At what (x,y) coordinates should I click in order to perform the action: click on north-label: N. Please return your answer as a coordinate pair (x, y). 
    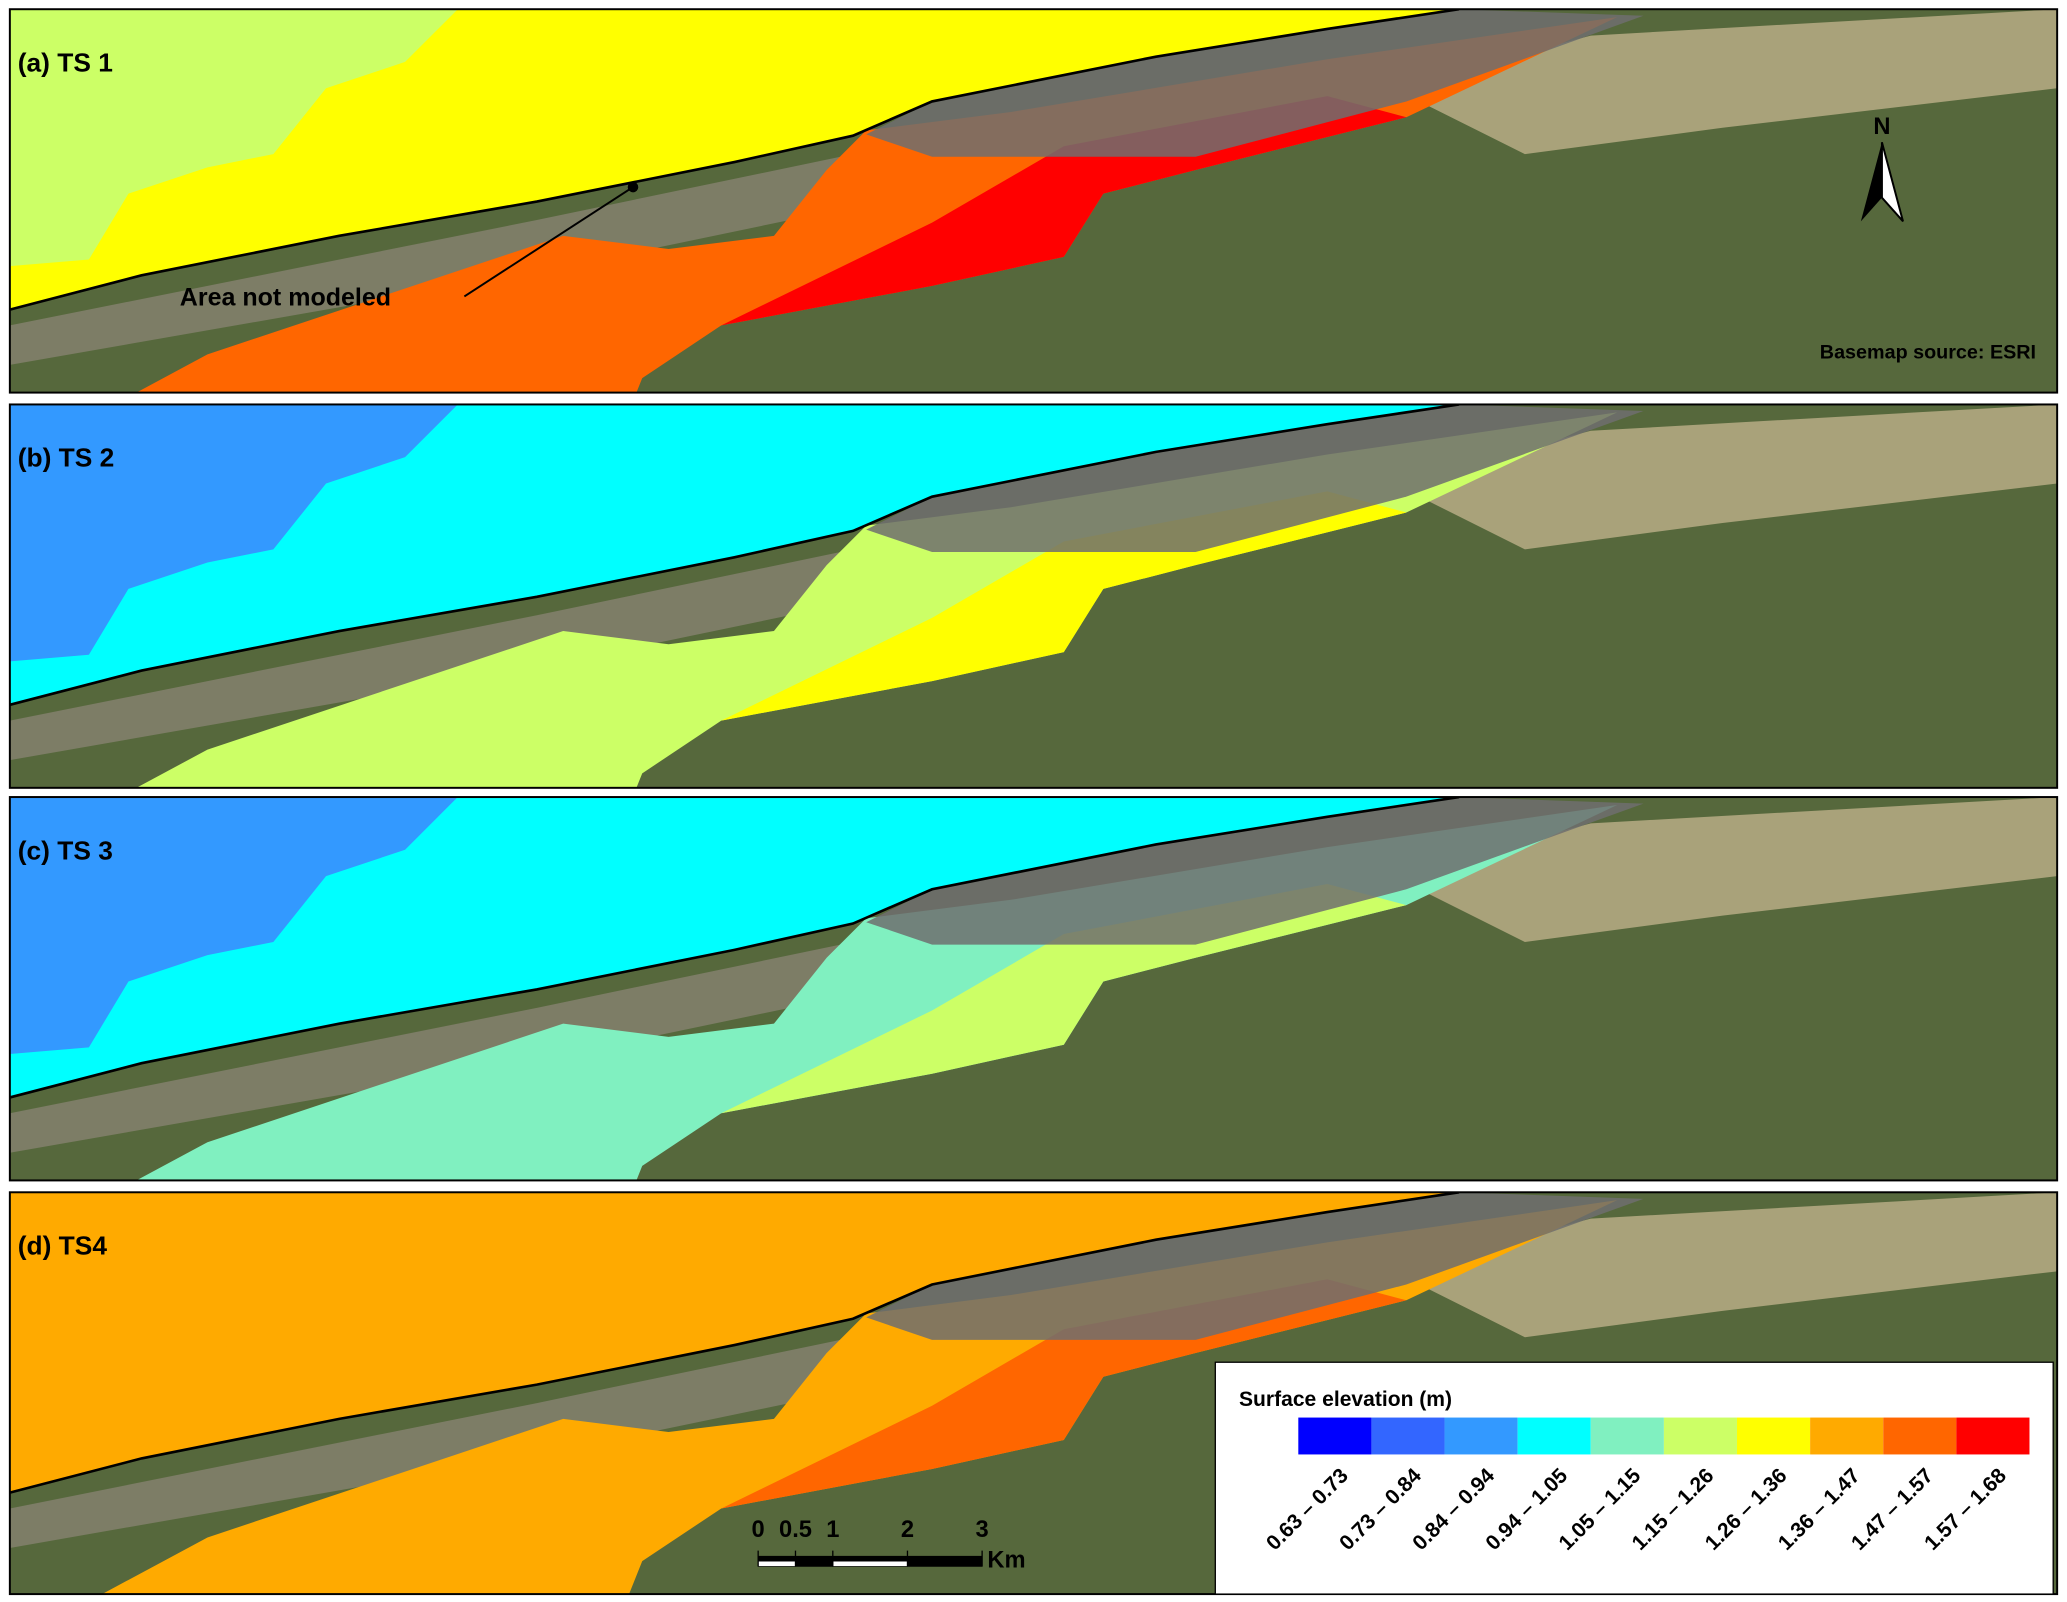
    Looking at the image, I should click on (1881, 127).